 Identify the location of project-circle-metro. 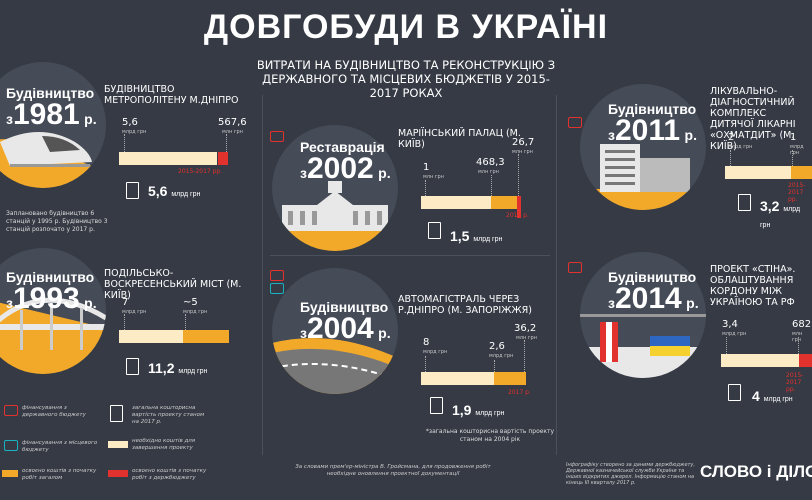
(53, 125).